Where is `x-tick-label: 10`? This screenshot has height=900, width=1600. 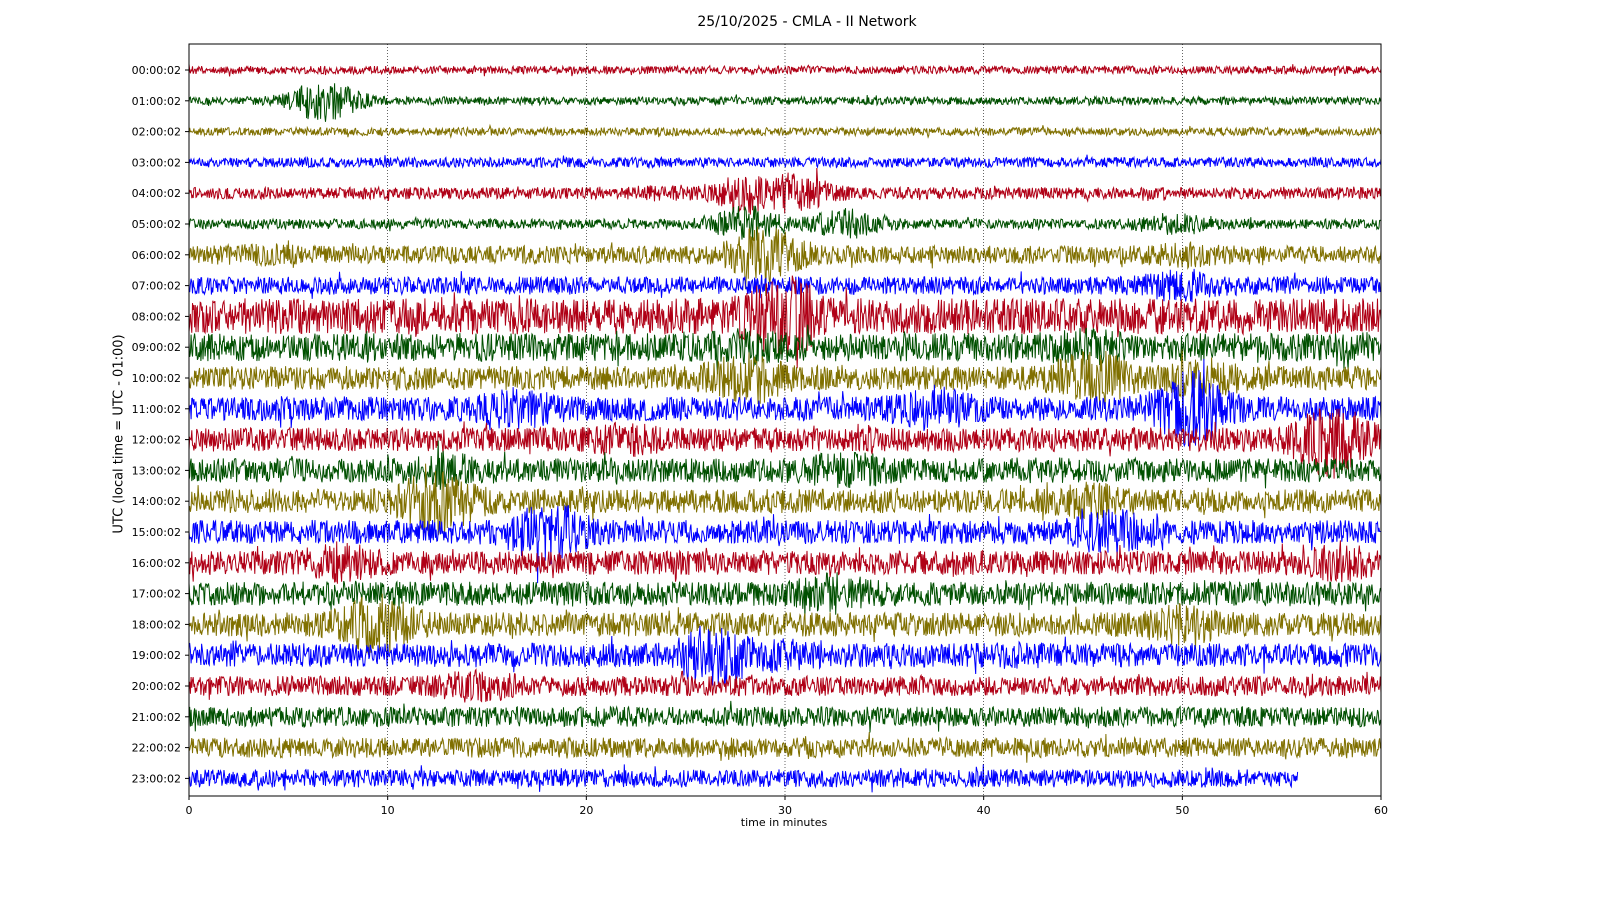
x-tick-label: 10 is located at coordinates (388, 810).